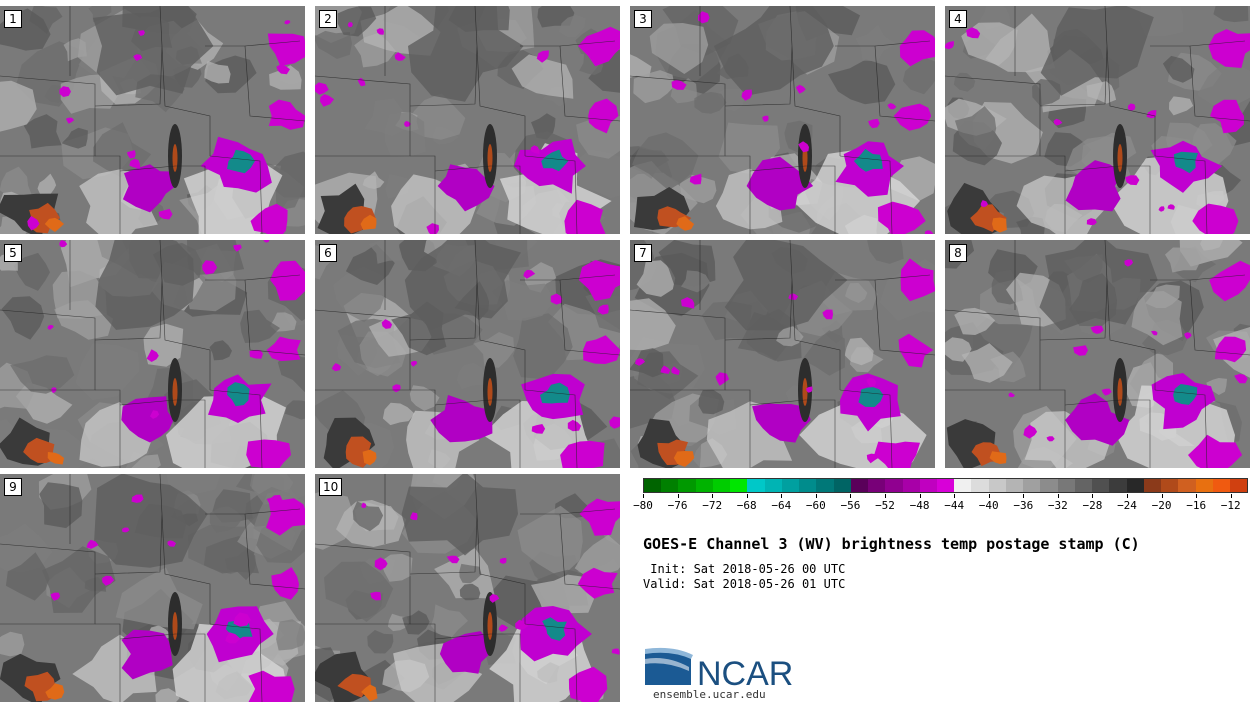 The width and height of the screenshot is (1260, 703). I want to click on colorbar-tick-label: −44, so click(954, 505).